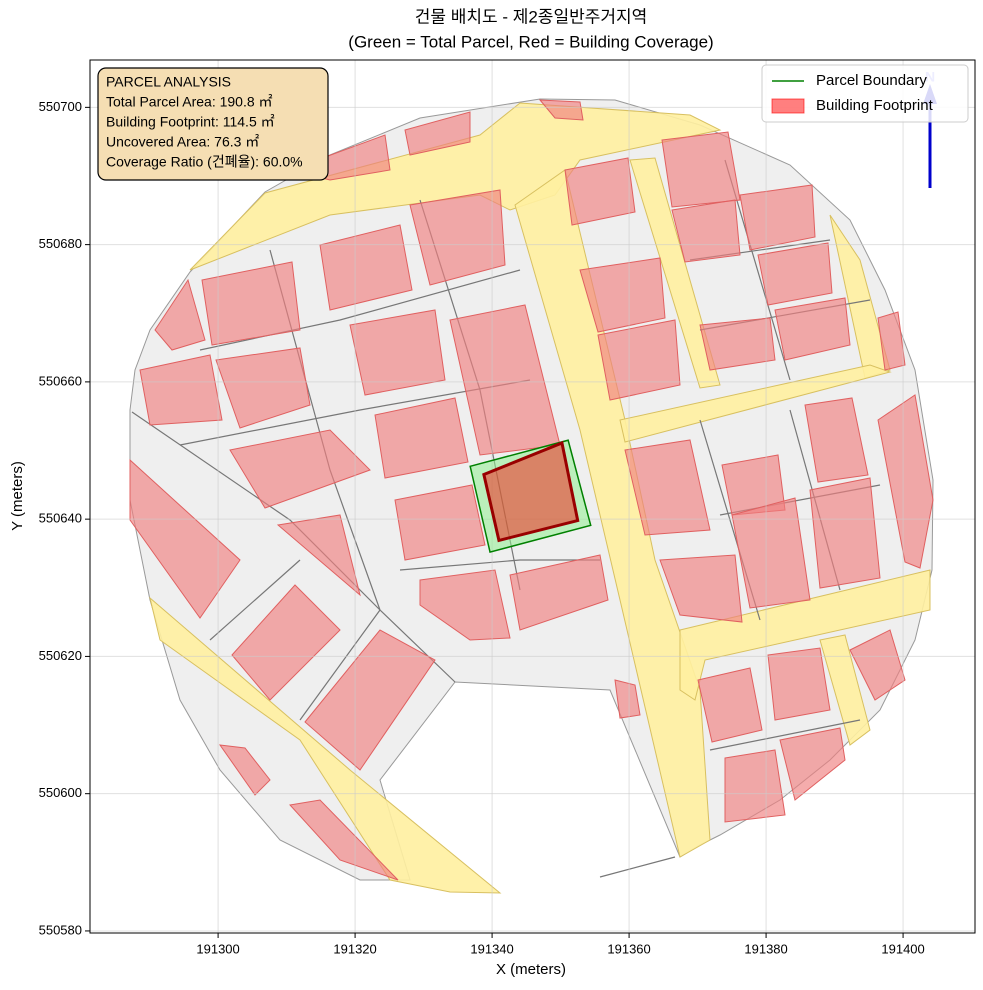 The image size is (983, 990). I want to click on x-tick-label: 191400, so click(902, 948).